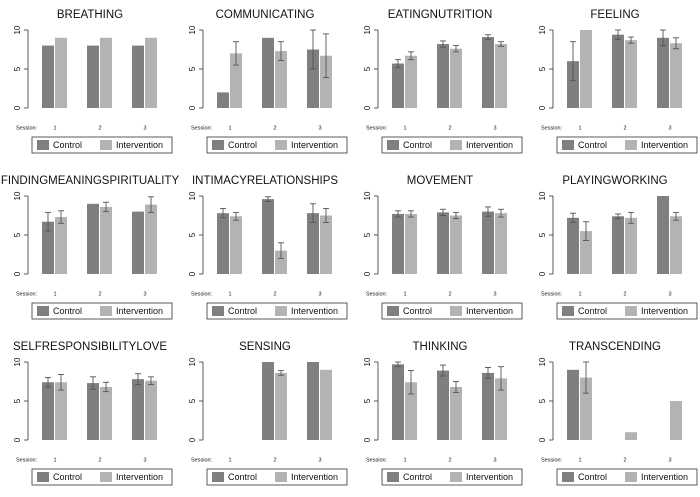  I want to click on panel-title: TRANSCENDING, so click(615, 347).